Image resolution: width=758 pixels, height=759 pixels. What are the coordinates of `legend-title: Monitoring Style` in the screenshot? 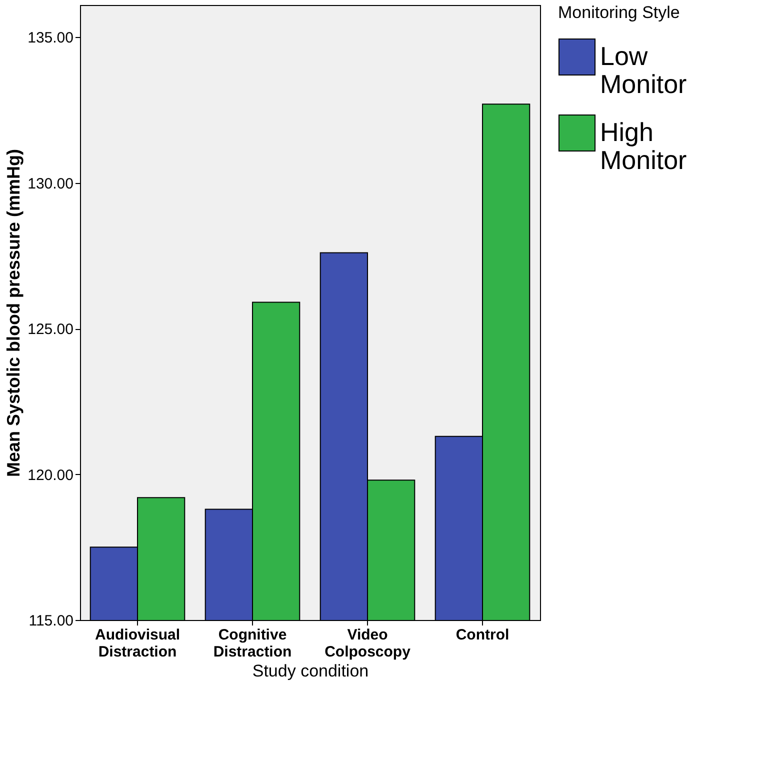 It's located at (619, 12).